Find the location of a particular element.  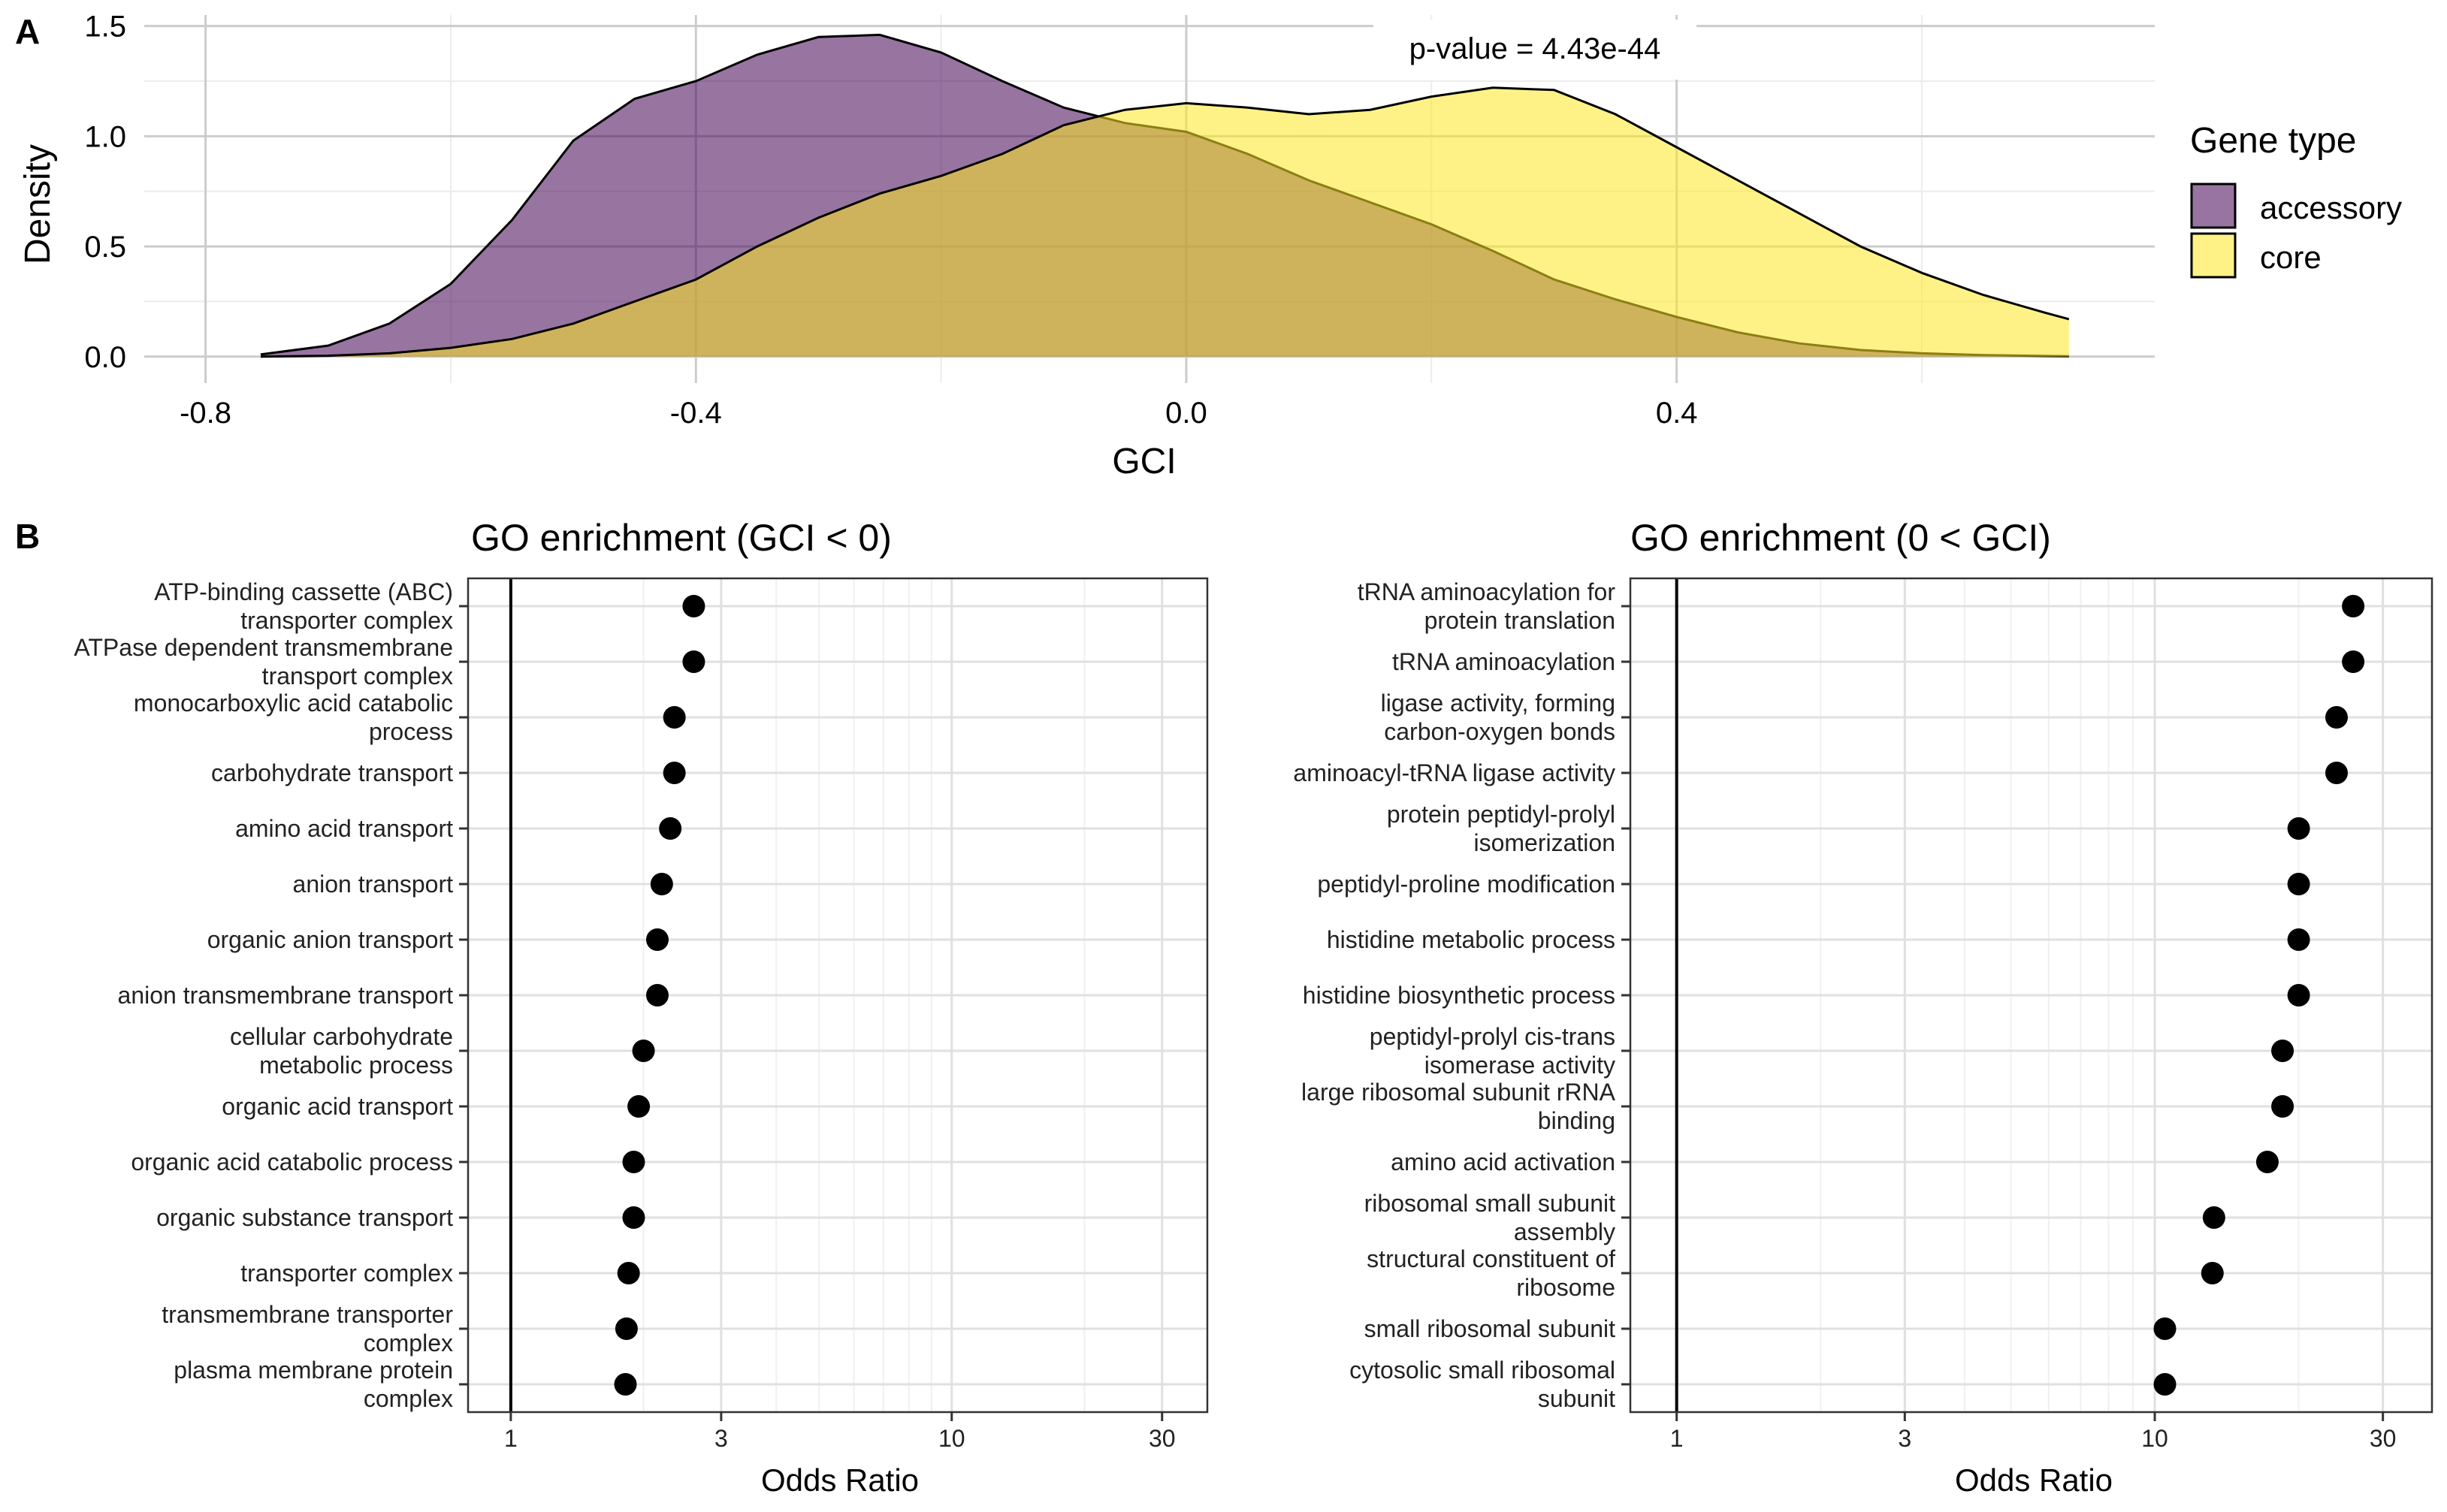

category-label: structural constituent of ribosome is located at coordinates (1491, 1273).